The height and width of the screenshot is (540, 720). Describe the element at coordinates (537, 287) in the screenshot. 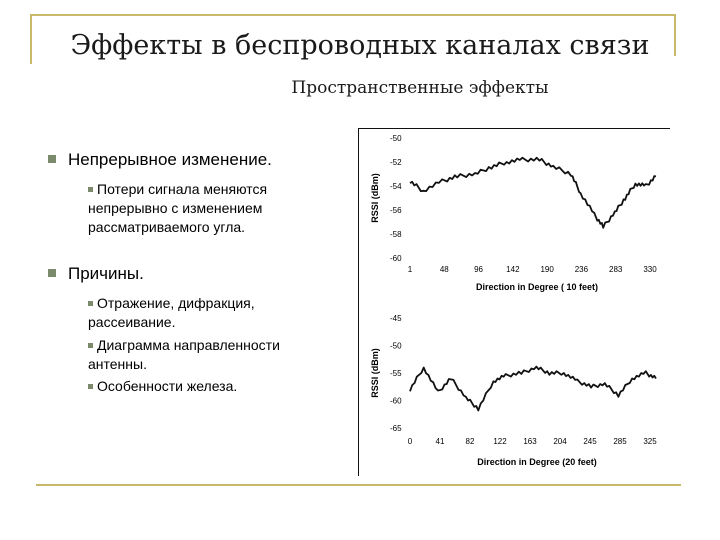

I see `x-axis-label: Direction in Degree ( 10 feet)` at that location.